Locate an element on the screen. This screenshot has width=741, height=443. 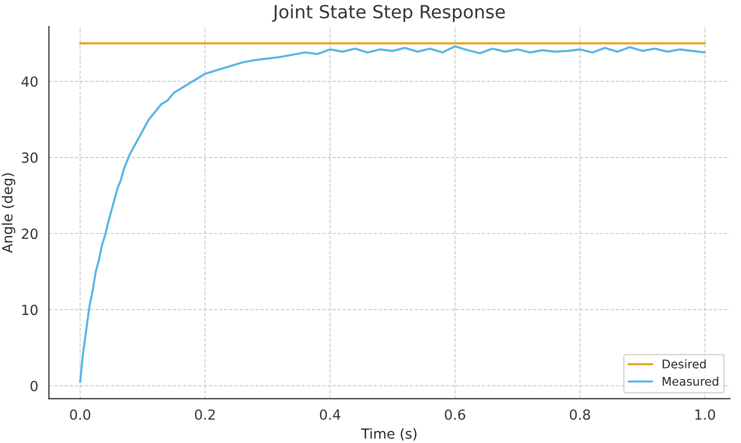
x-tick-label: 0.6 is located at coordinates (455, 414).